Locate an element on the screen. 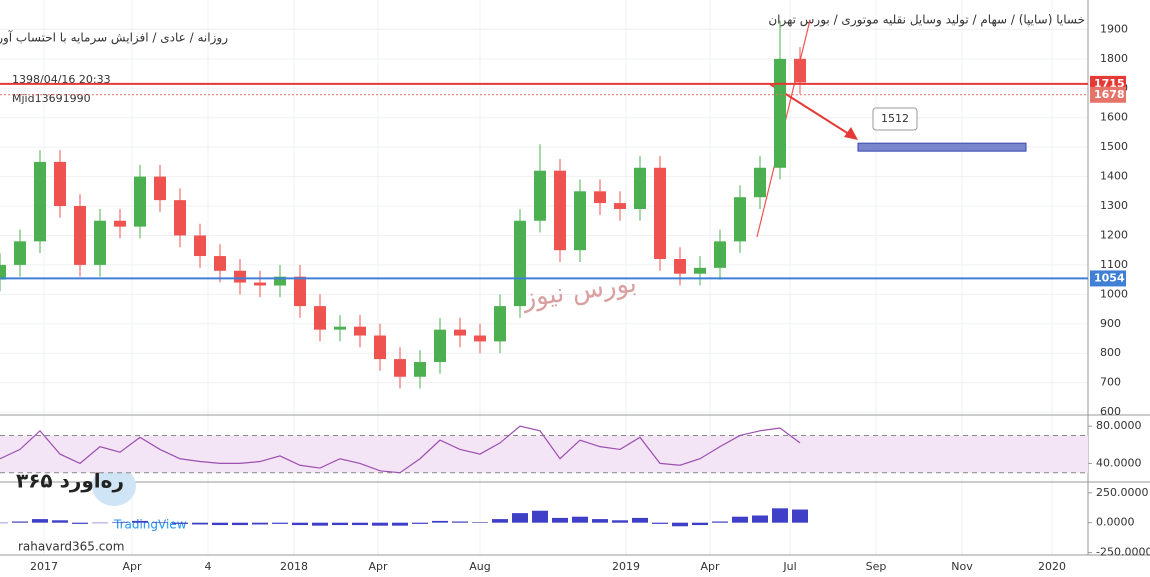  y-tick-label: 1900 is located at coordinates (1114, 28).